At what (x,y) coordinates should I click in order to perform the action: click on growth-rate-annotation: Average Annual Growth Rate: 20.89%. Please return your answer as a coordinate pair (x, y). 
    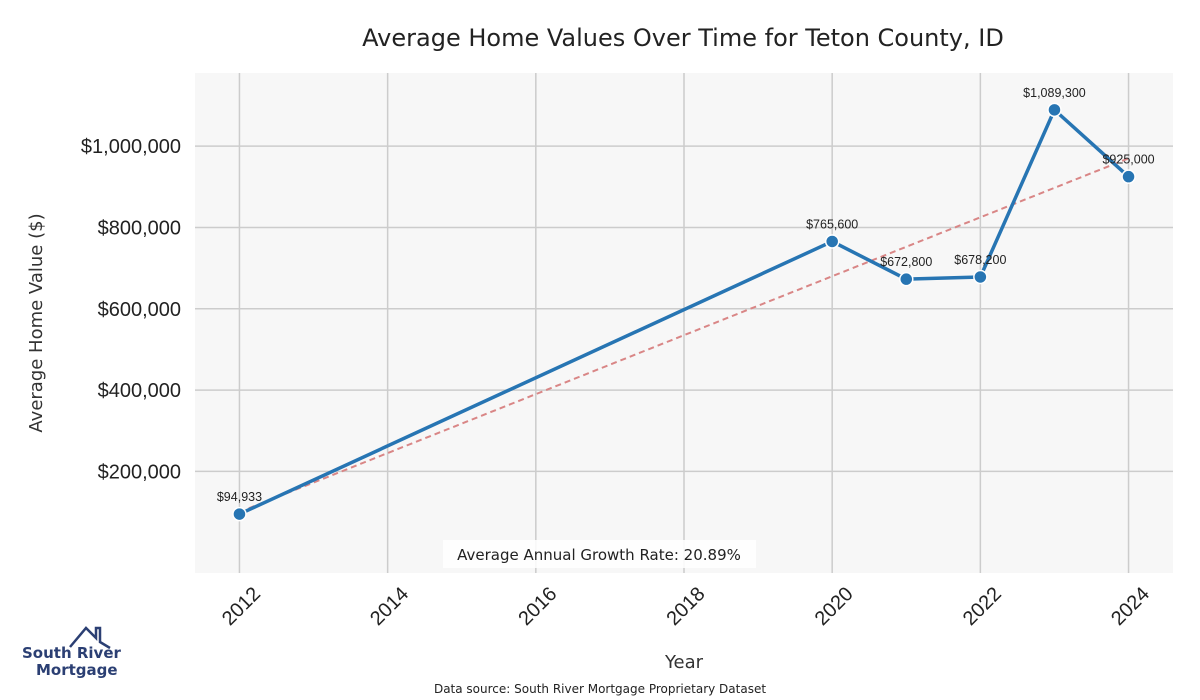
    Looking at the image, I should click on (599, 555).